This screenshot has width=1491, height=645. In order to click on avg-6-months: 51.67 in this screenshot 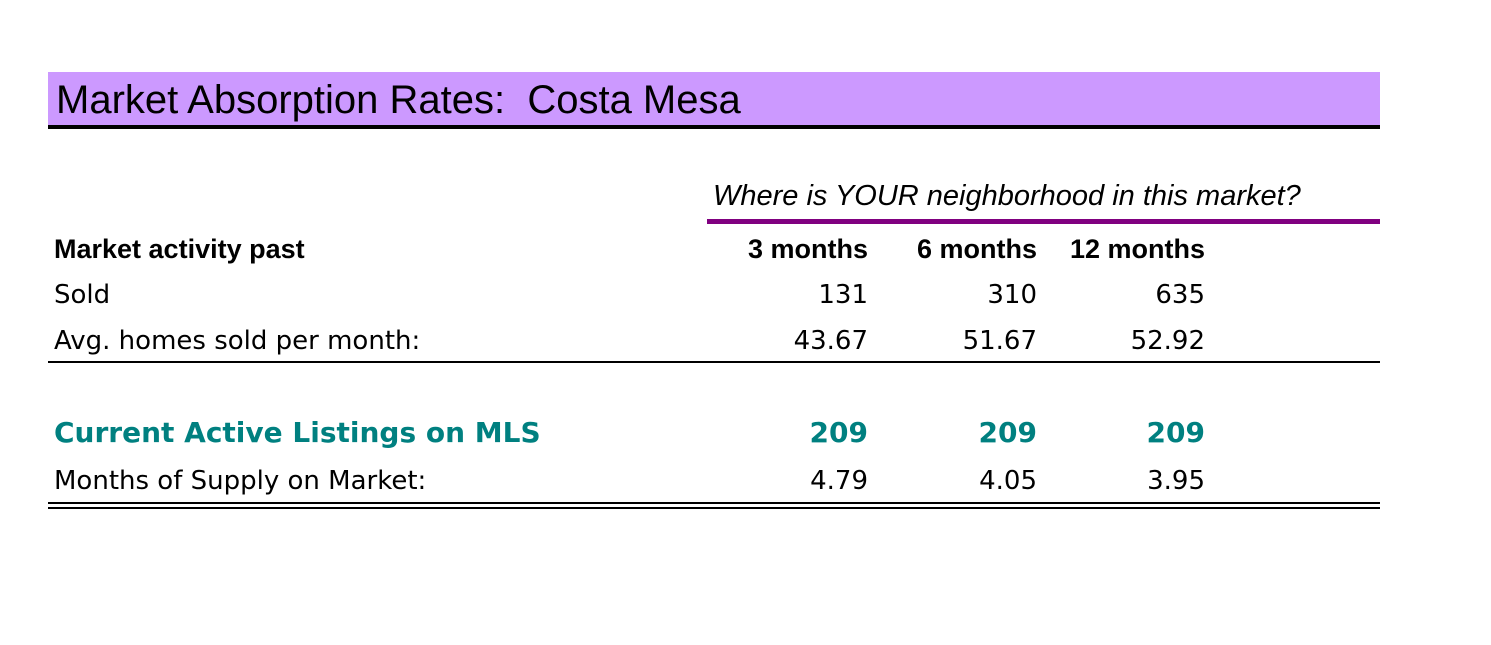, I will do `click(999, 341)`.